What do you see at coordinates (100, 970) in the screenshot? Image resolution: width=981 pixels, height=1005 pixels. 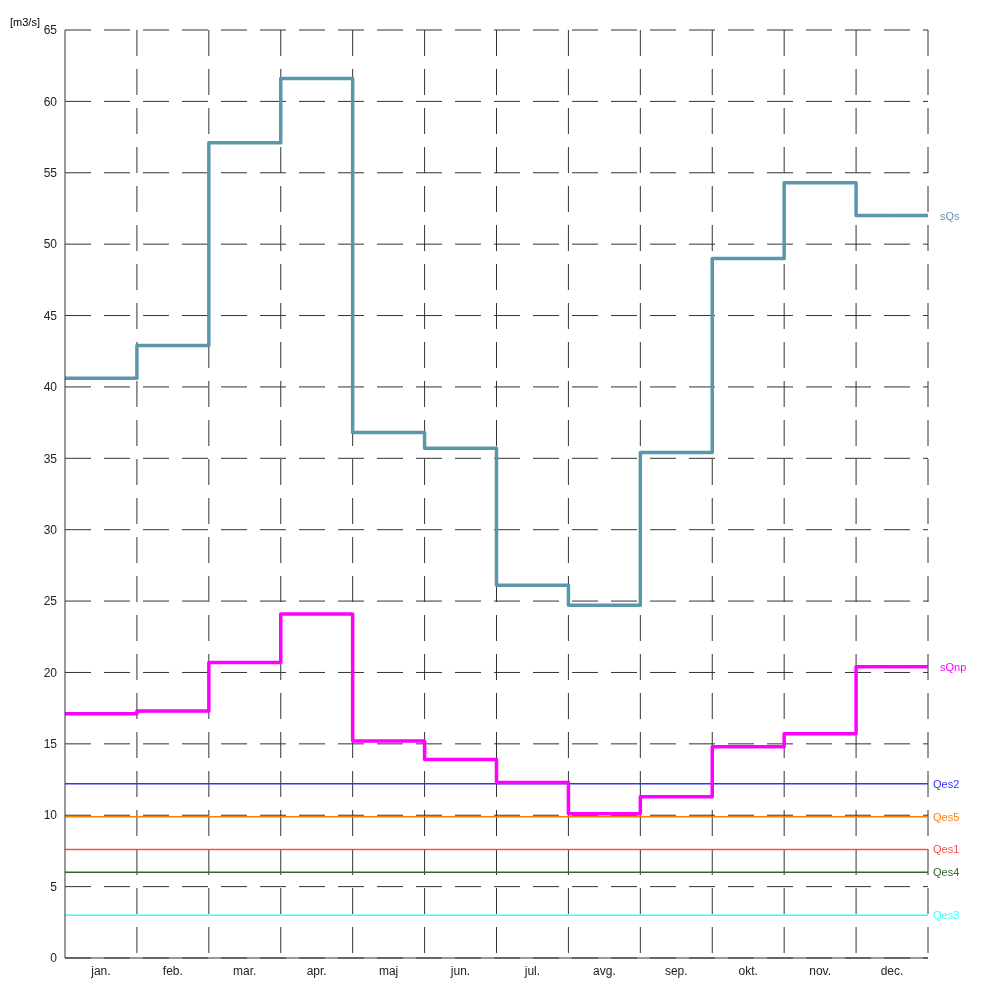 I see `x-tick-label: jan.` at bounding box center [100, 970].